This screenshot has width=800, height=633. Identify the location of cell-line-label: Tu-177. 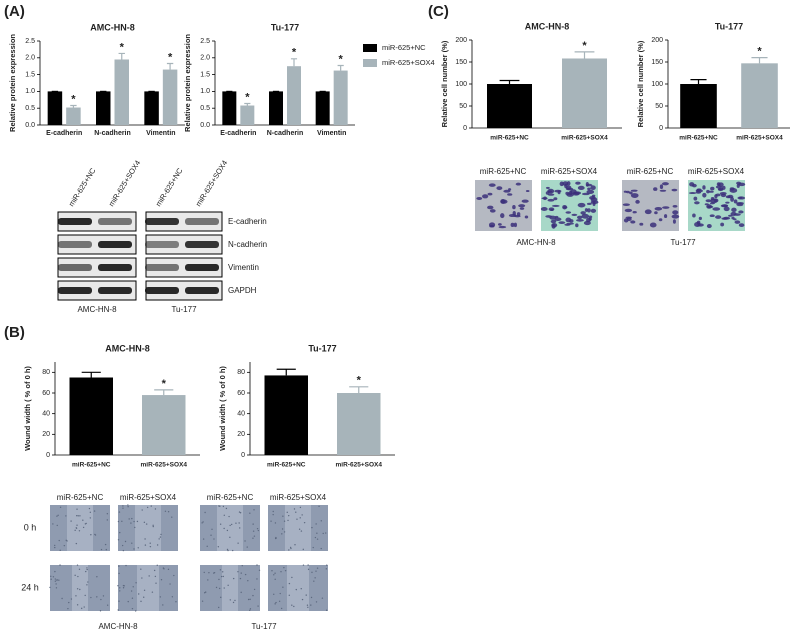
(184, 309).